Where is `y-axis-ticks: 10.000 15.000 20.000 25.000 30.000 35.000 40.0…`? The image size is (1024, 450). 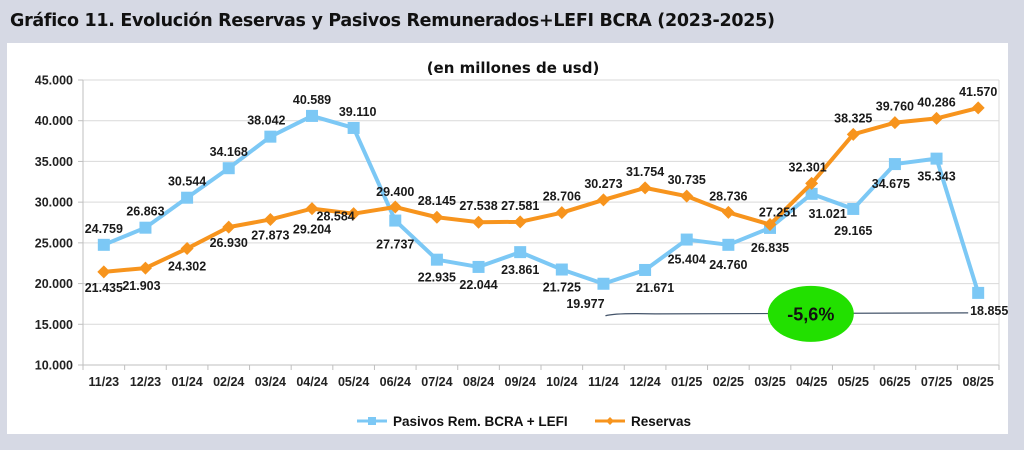 y-axis-ticks: 10.000 15.000 20.000 25.000 30.000 35.000 40.0… is located at coordinates (59, 223).